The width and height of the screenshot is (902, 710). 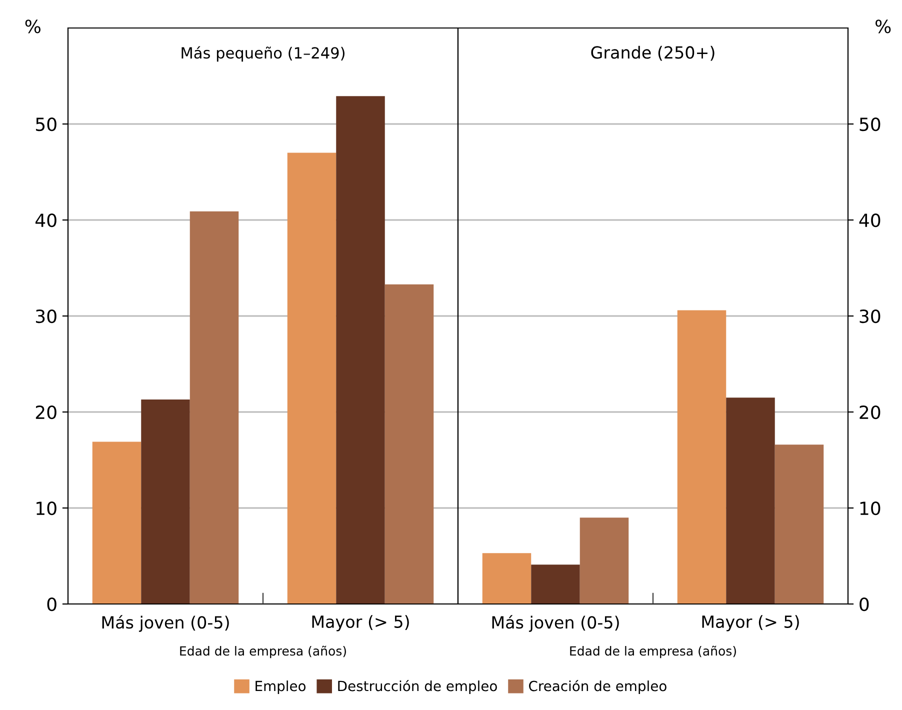 What do you see at coordinates (281, 687) in the screenshot?
I see `legend-label: Empleo` at bounding box center [281, 687].